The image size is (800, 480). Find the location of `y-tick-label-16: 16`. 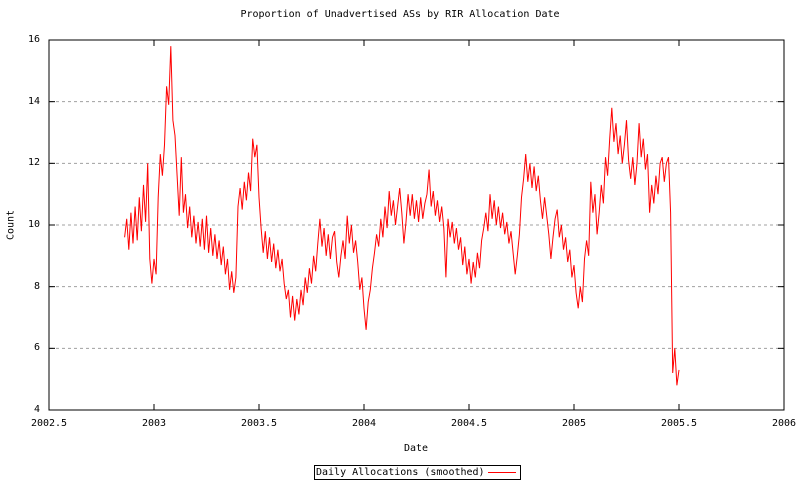

y-tick-label-16: 16 is located at coordinates (33, 39).